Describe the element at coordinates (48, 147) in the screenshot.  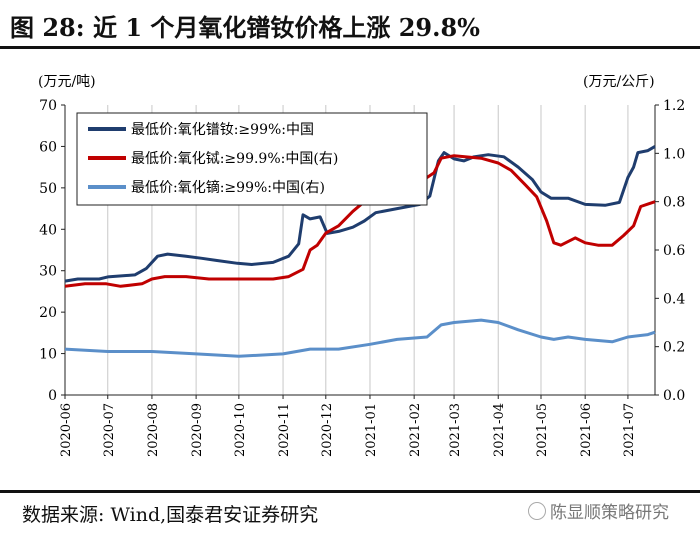
I see `y-left-tick-label: 60` at that location.